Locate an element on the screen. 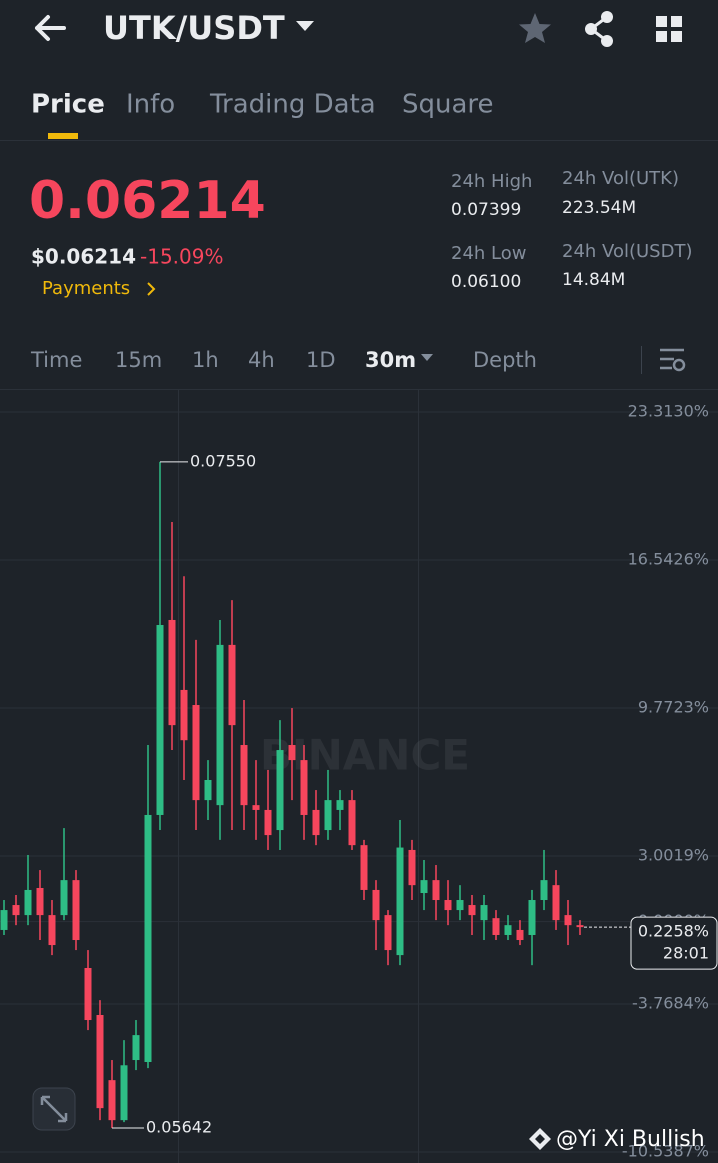 The image size is (718, 1163). price-change: -15.09% is located at coordinates (181, 257).